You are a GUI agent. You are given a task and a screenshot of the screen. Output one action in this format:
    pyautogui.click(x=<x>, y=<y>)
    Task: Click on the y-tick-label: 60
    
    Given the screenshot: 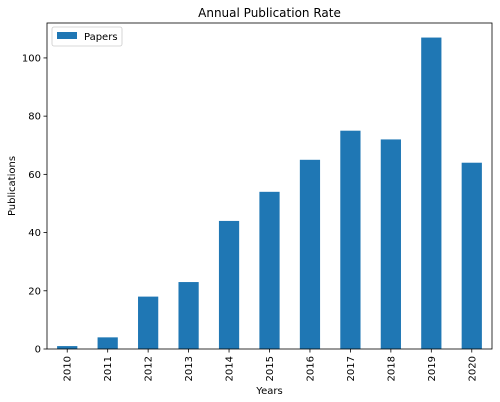 What is the action you would take?
    pyautogui.click(x=34, y=175)
    